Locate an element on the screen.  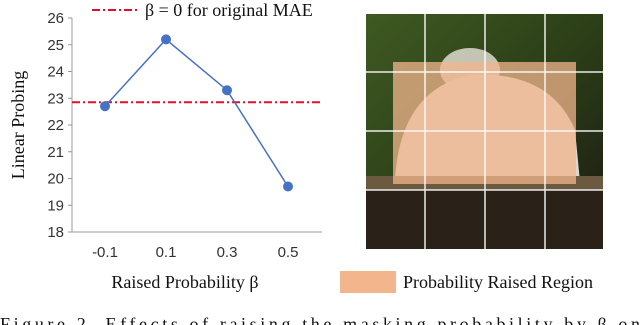
y-tick-label: 22 is located at coordinates (55, 125).